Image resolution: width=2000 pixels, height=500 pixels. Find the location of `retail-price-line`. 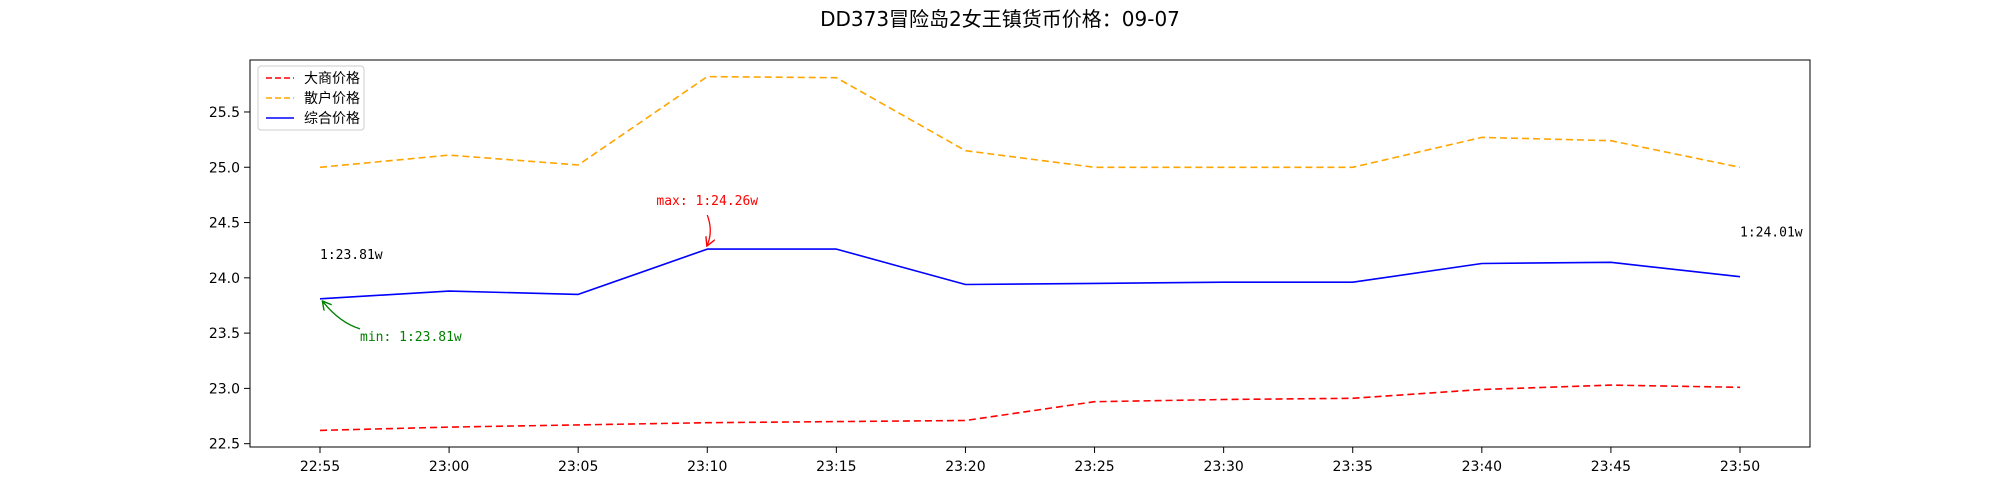

retail-price-line is located at coordinates (1030, 122).